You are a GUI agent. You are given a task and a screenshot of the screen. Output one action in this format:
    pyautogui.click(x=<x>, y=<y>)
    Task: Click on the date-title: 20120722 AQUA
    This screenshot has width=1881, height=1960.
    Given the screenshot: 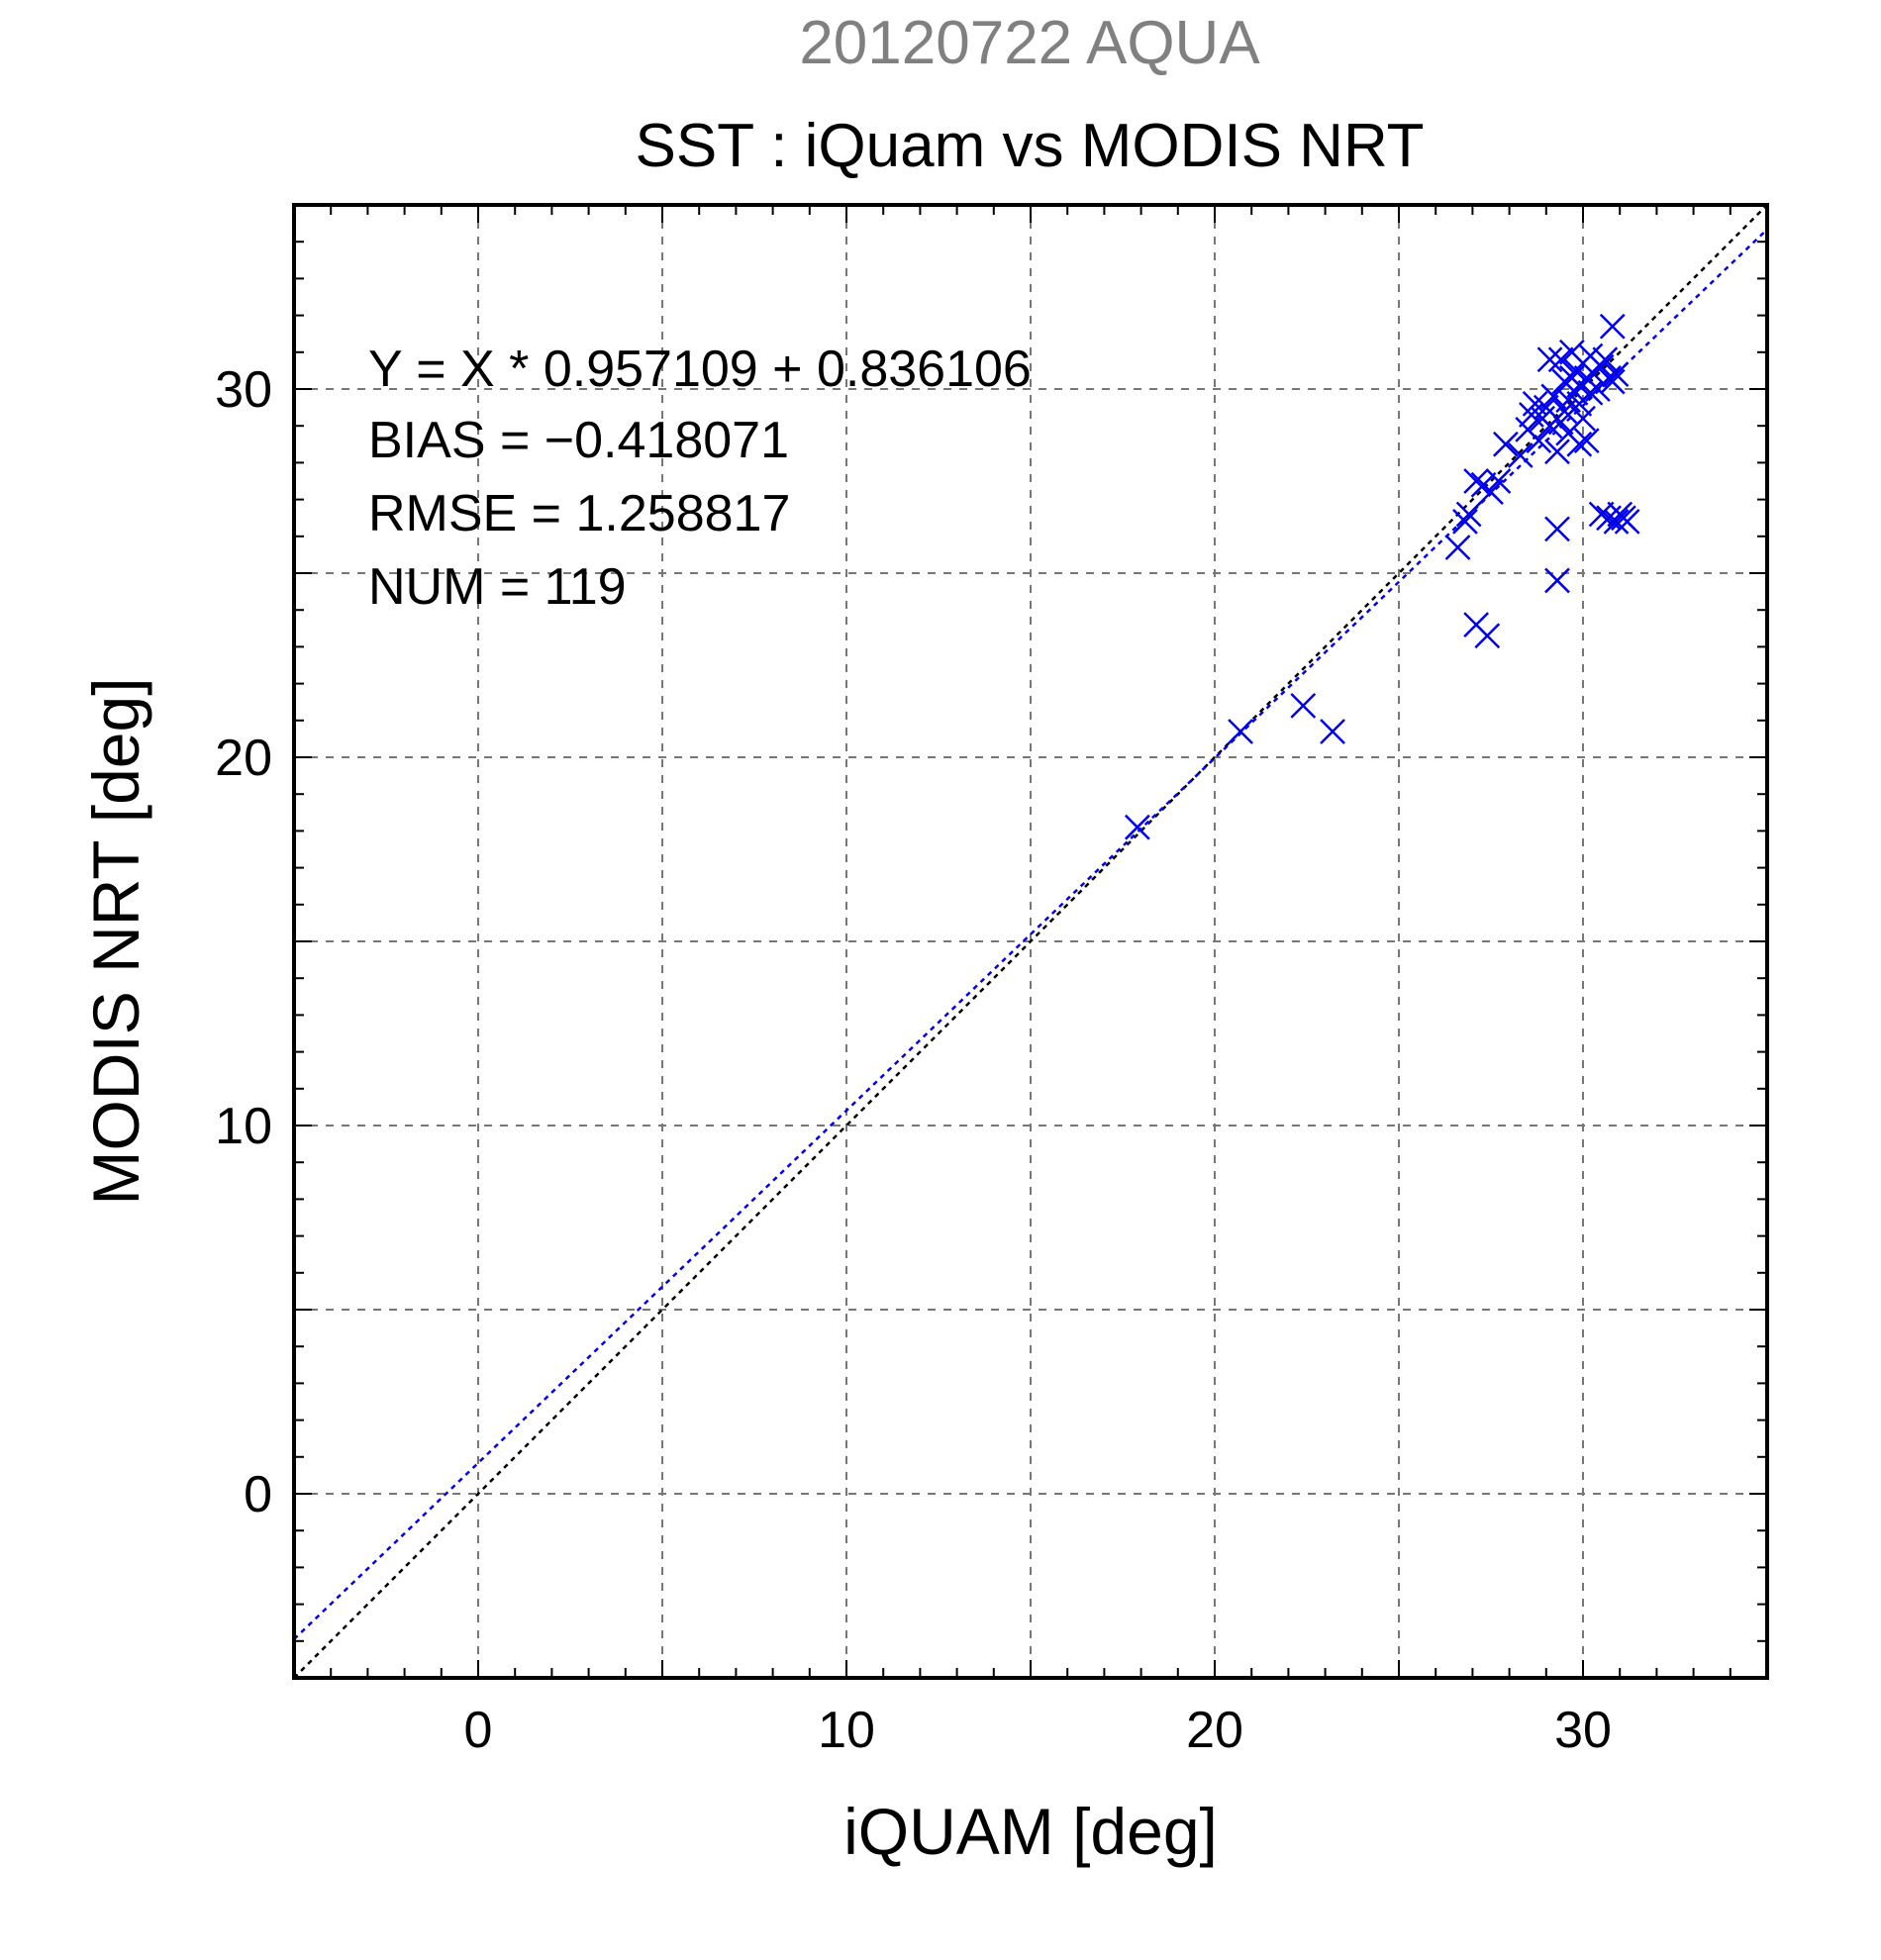 What is the action you would take?
    pyautogui.click(x=1030, y=43)
    